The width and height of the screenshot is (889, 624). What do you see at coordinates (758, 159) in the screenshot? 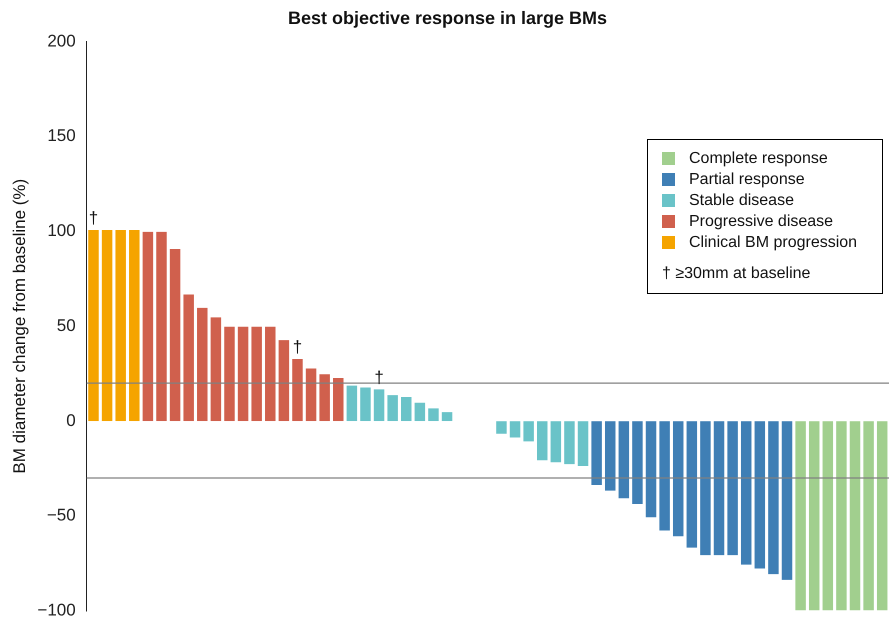
I see `legend-label: Complete response` at bounding box center [758, 159].